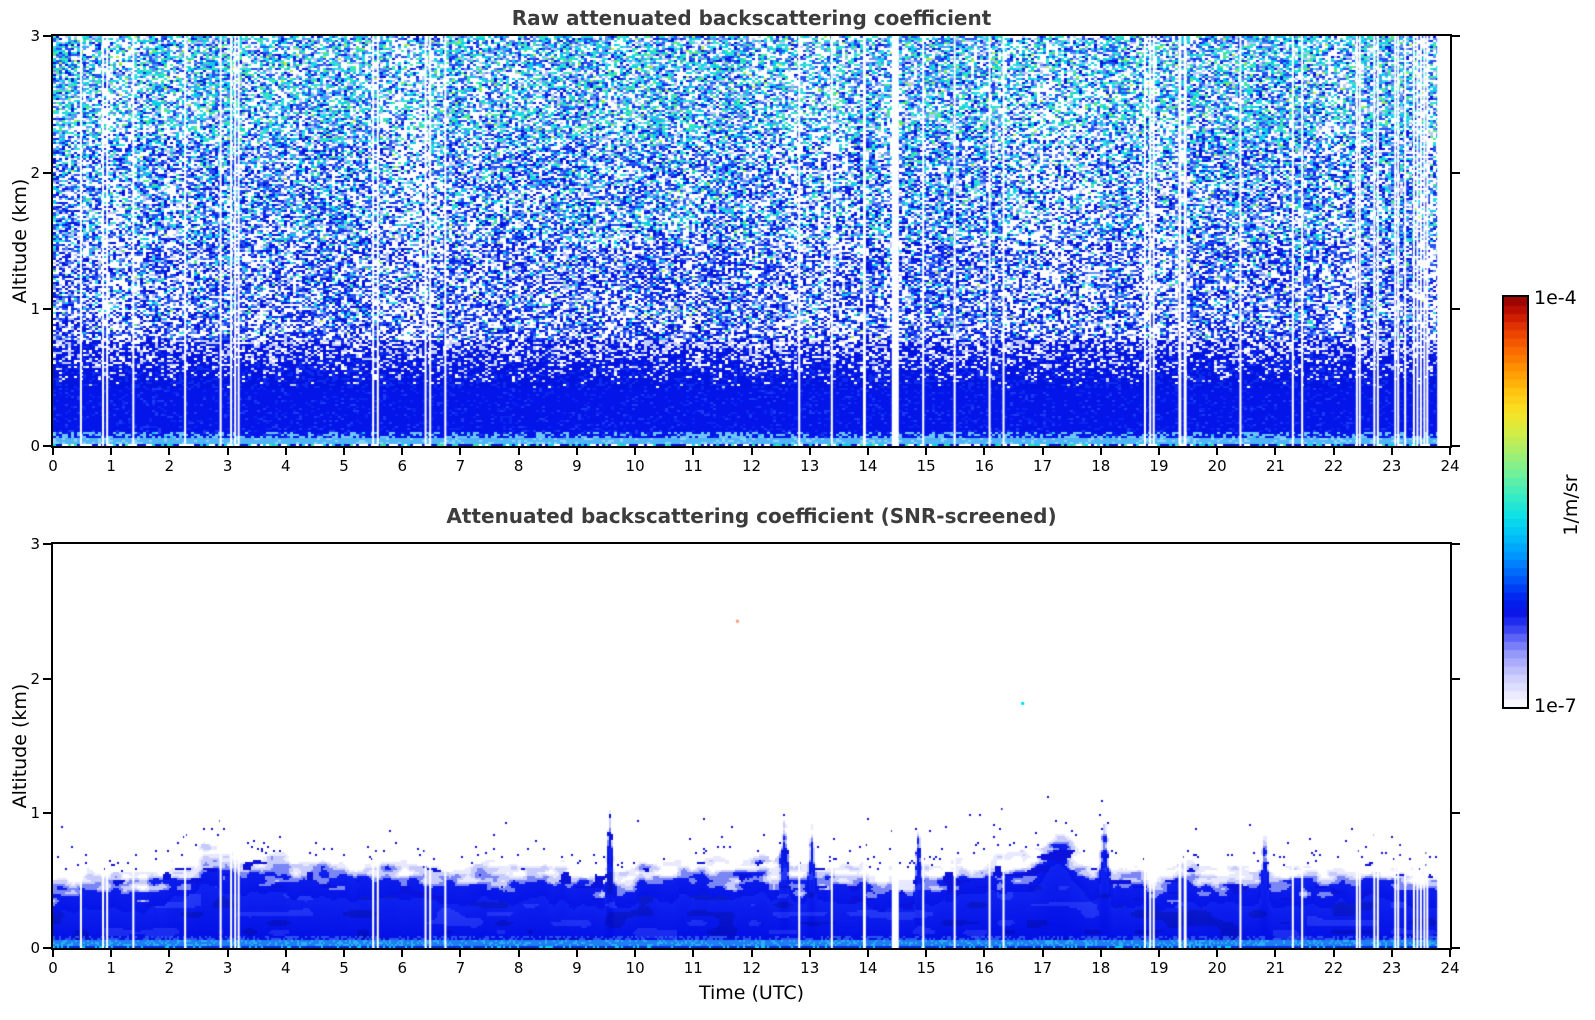 This screenshot has width=1595, height=1020. I want to click on y-tick-label: 2, so click(35, 678).